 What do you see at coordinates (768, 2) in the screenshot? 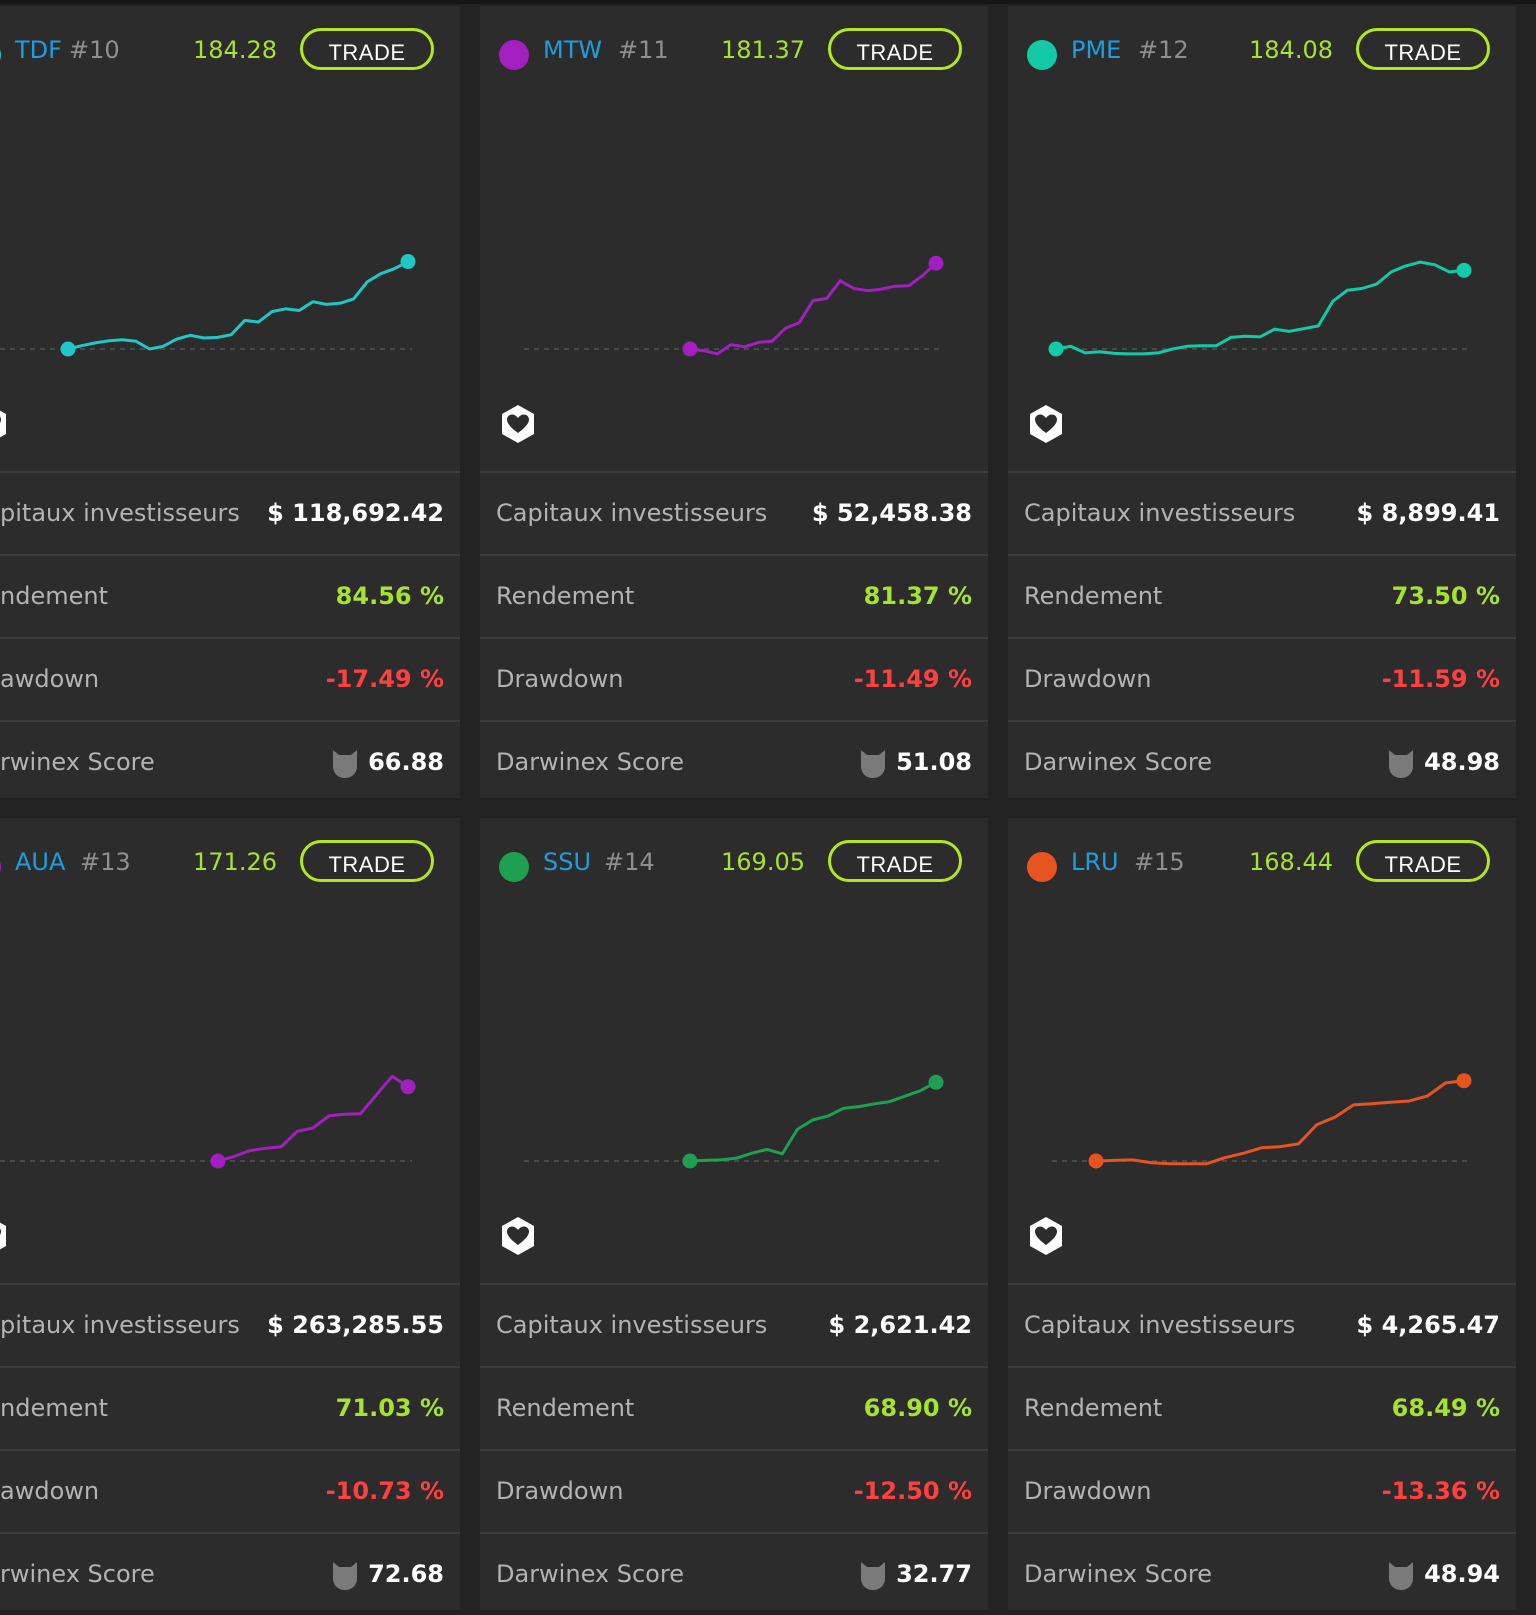
I see `top-divider` at bounding box center [768, 2].